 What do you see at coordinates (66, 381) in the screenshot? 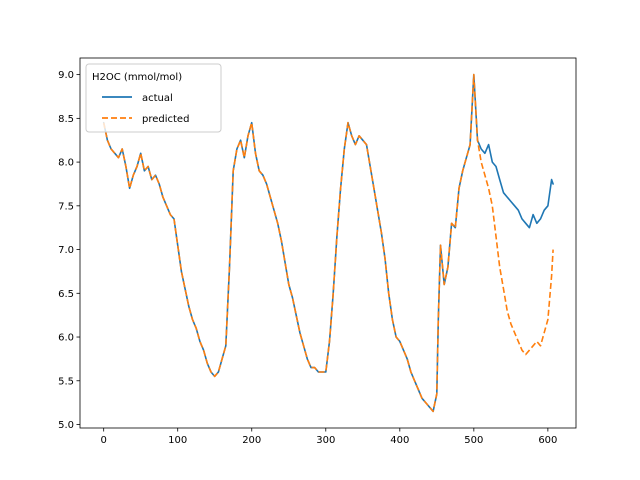
I see `y-tick-label: 5.5` at bounding box center [66, 381].